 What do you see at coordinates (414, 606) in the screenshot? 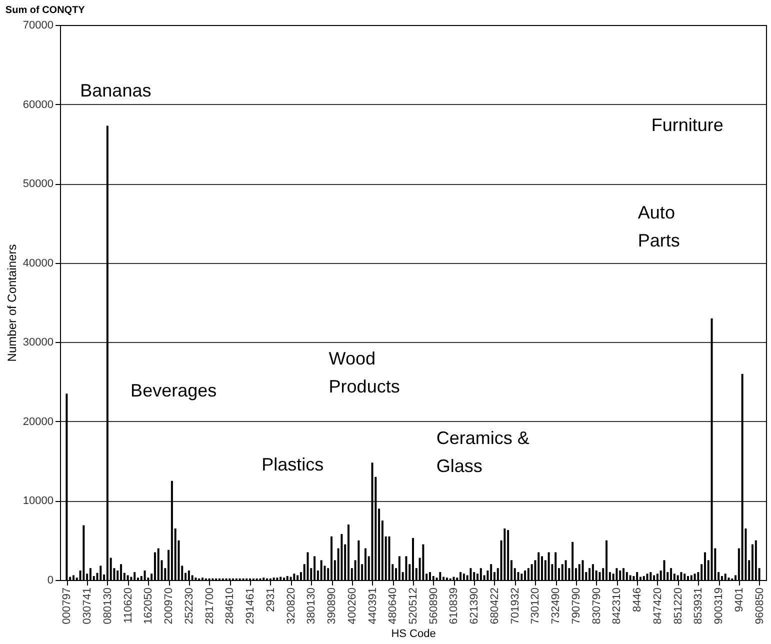
I see `x-tick-label: 520512` at bounding box center [414, 606].